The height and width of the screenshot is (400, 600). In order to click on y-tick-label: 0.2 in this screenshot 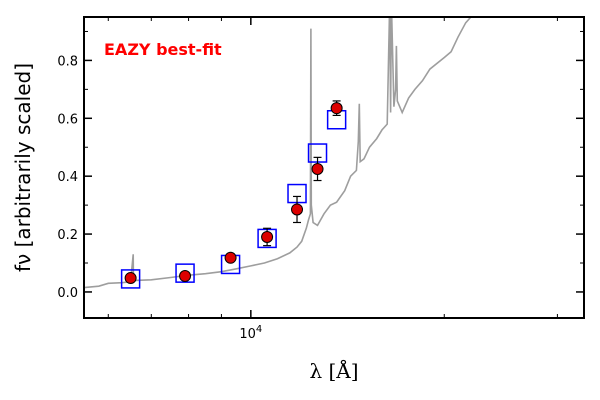, I will do `click(67, 235)`.